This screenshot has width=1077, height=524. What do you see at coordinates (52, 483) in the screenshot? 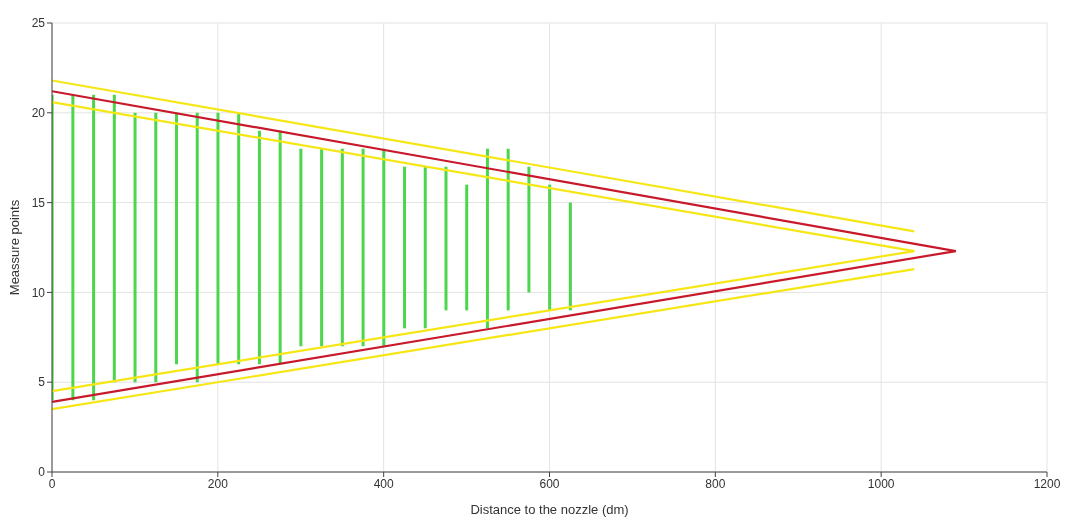
I see `x-tick-label: 0` at bounding box center [52, 483].